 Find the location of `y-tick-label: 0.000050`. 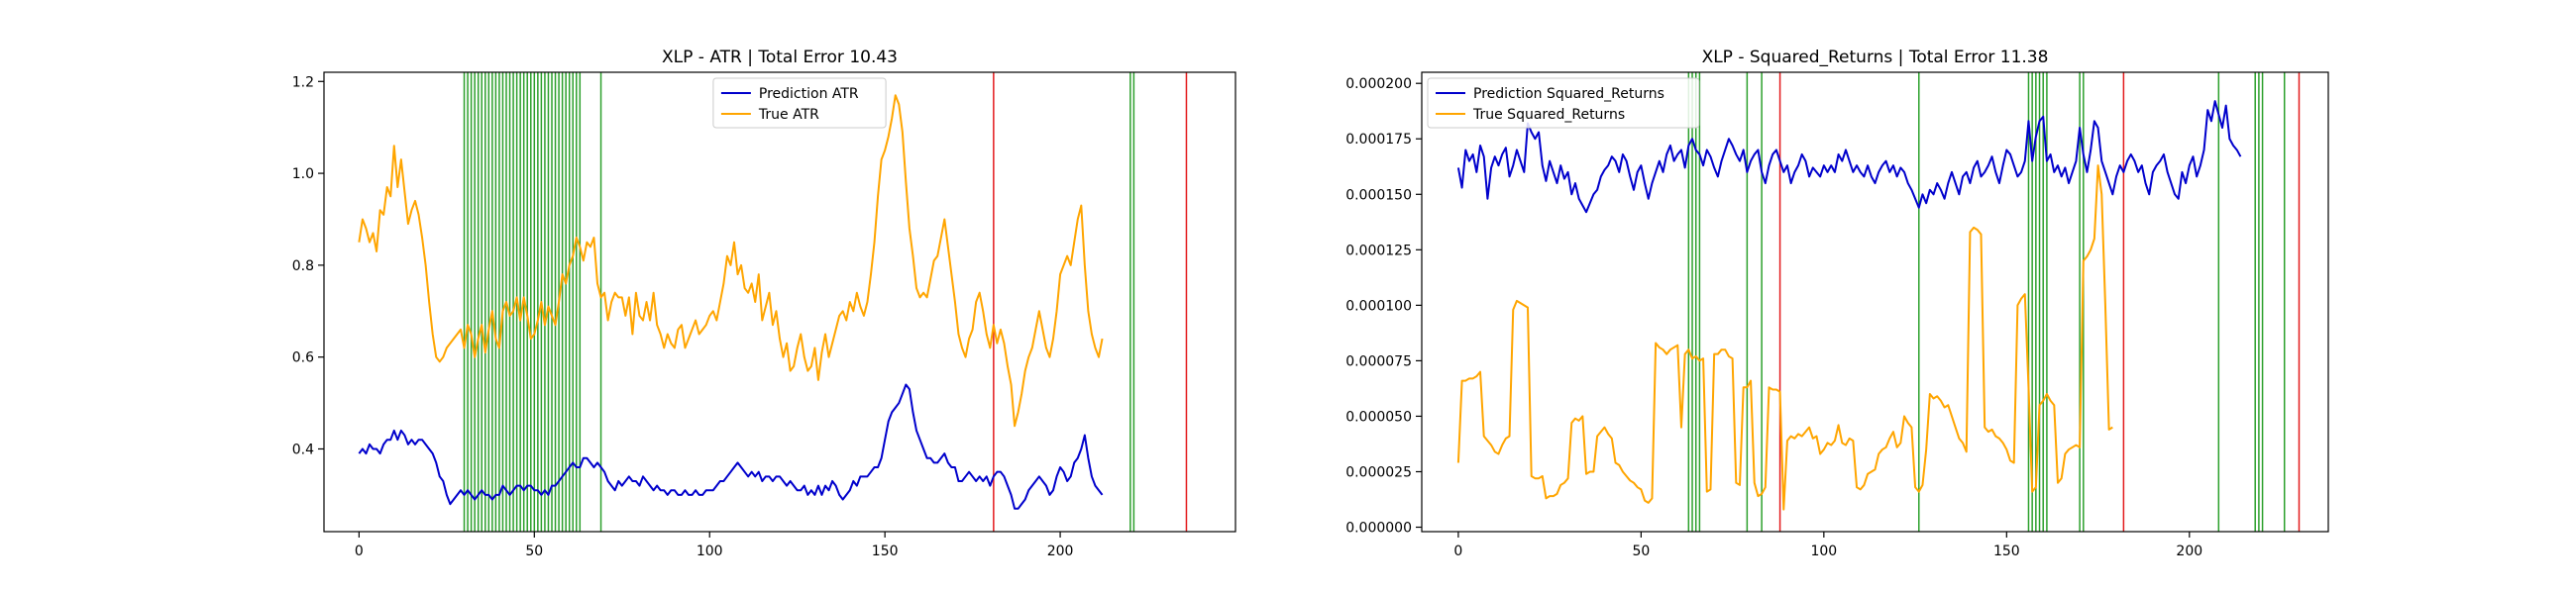

y-tick-label: 0.000050 is located at coordinates (1378, 417).